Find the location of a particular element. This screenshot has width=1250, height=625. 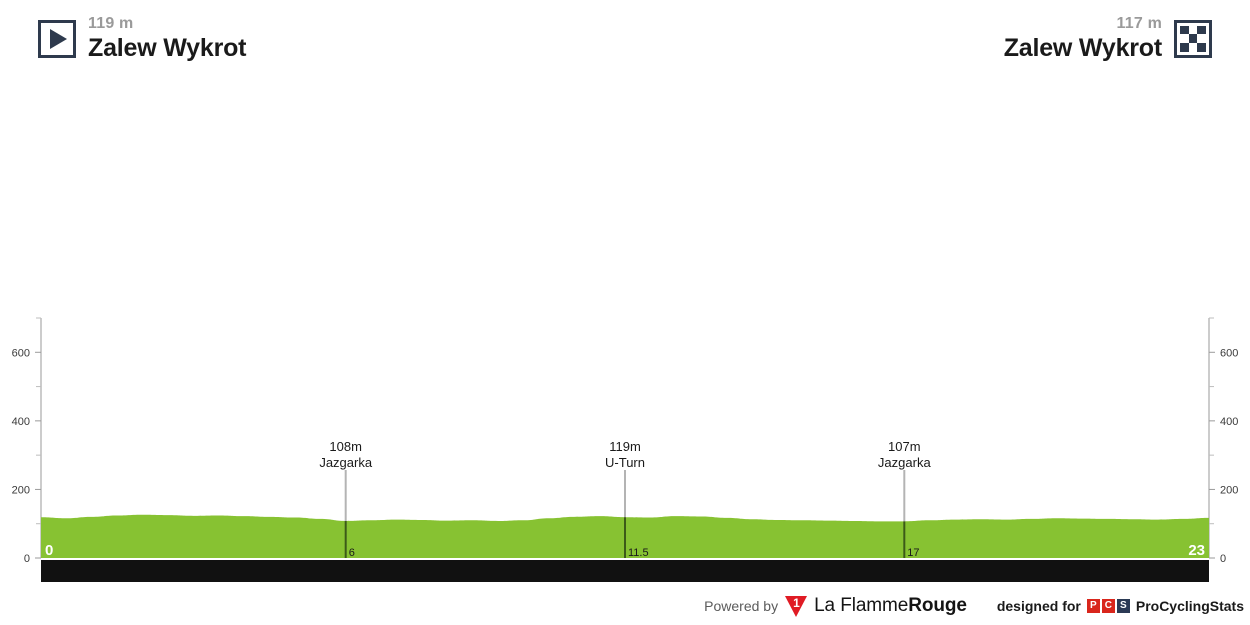

powered-by-credit: Powered by 1 La FlammeRouge is located at coordinates (835, 606).